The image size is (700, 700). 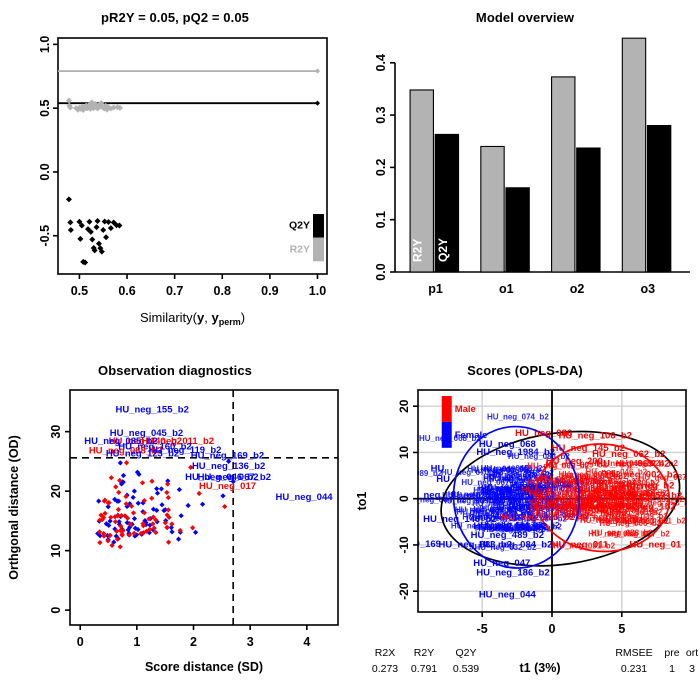 What do you see at coordinates (540, 668) in the screenshot?
I see `x-axis-label: t1 (3%)` at bounding box center [540, 668].